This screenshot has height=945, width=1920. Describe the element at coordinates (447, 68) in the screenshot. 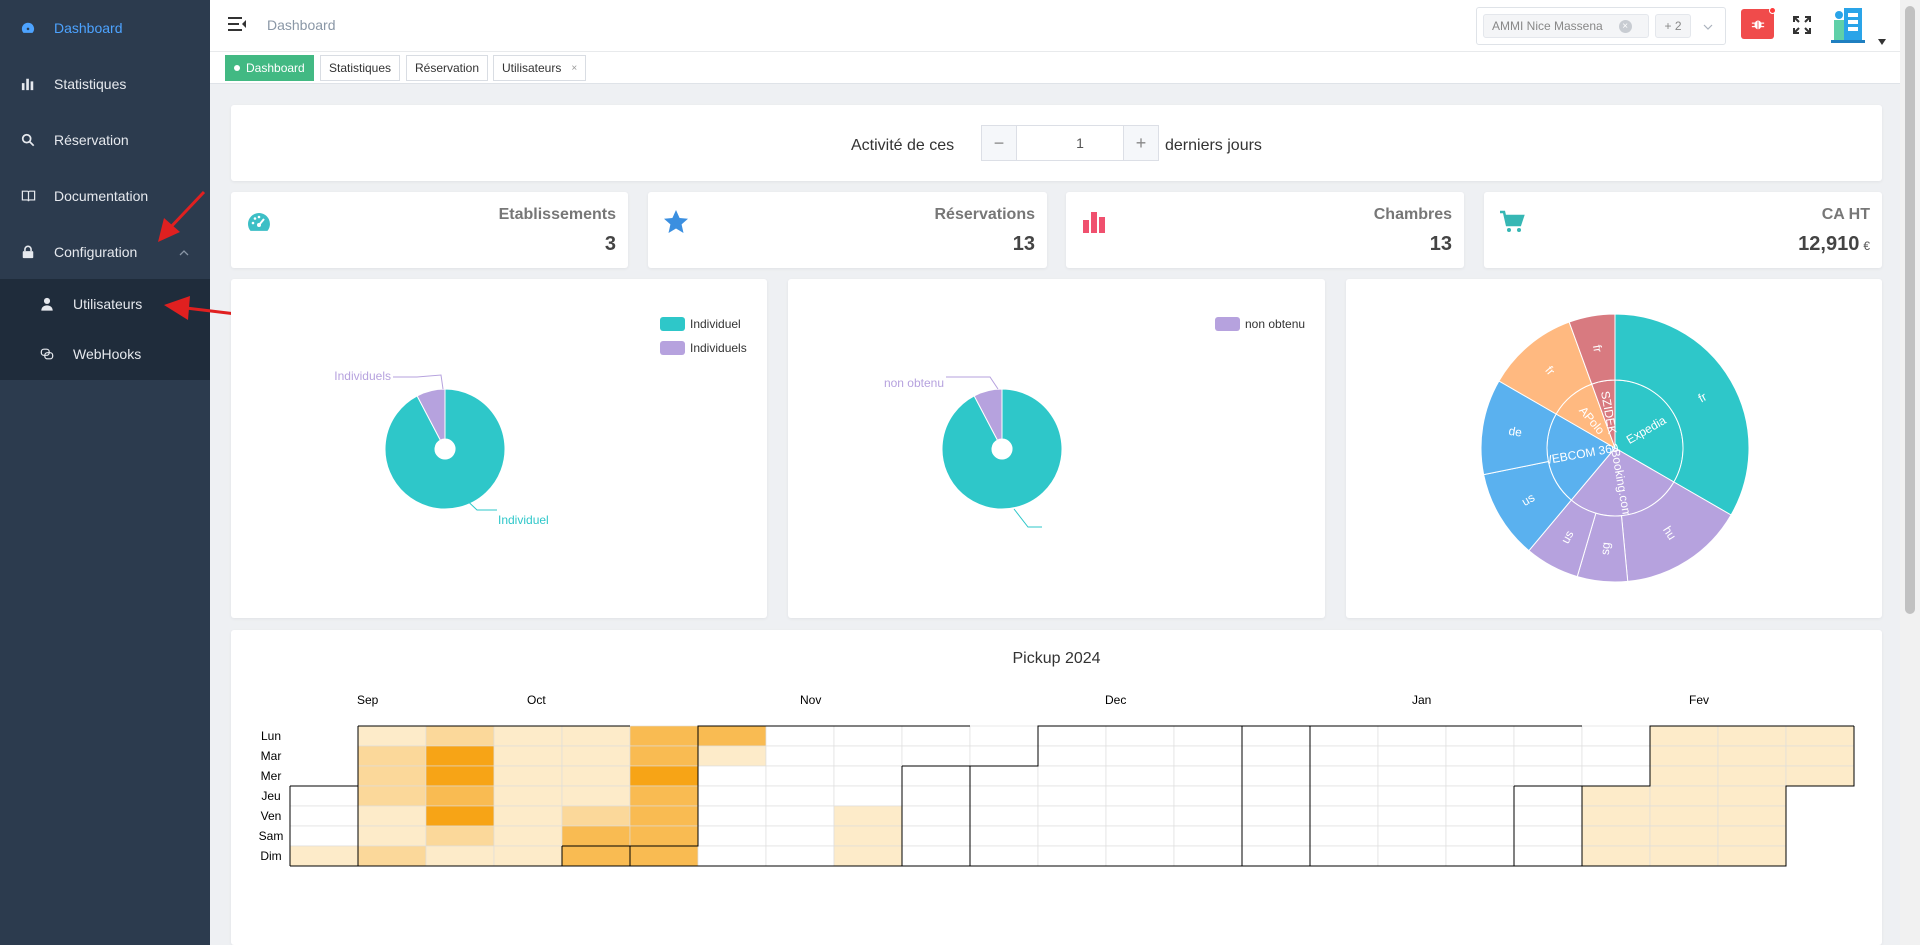

I see `tab-reservation: Réservation` at that location.